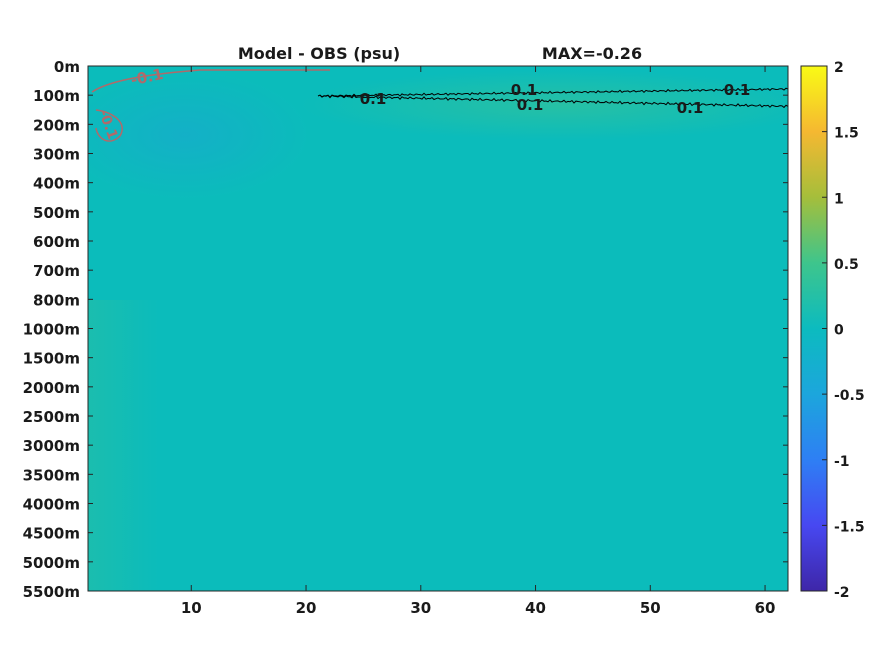 This screenshot has width=875, height=656. What do you see at coordinates (56, 271) in the screenshot?
I see `y-tick-label: 700m` at bounding box center [56, 271].